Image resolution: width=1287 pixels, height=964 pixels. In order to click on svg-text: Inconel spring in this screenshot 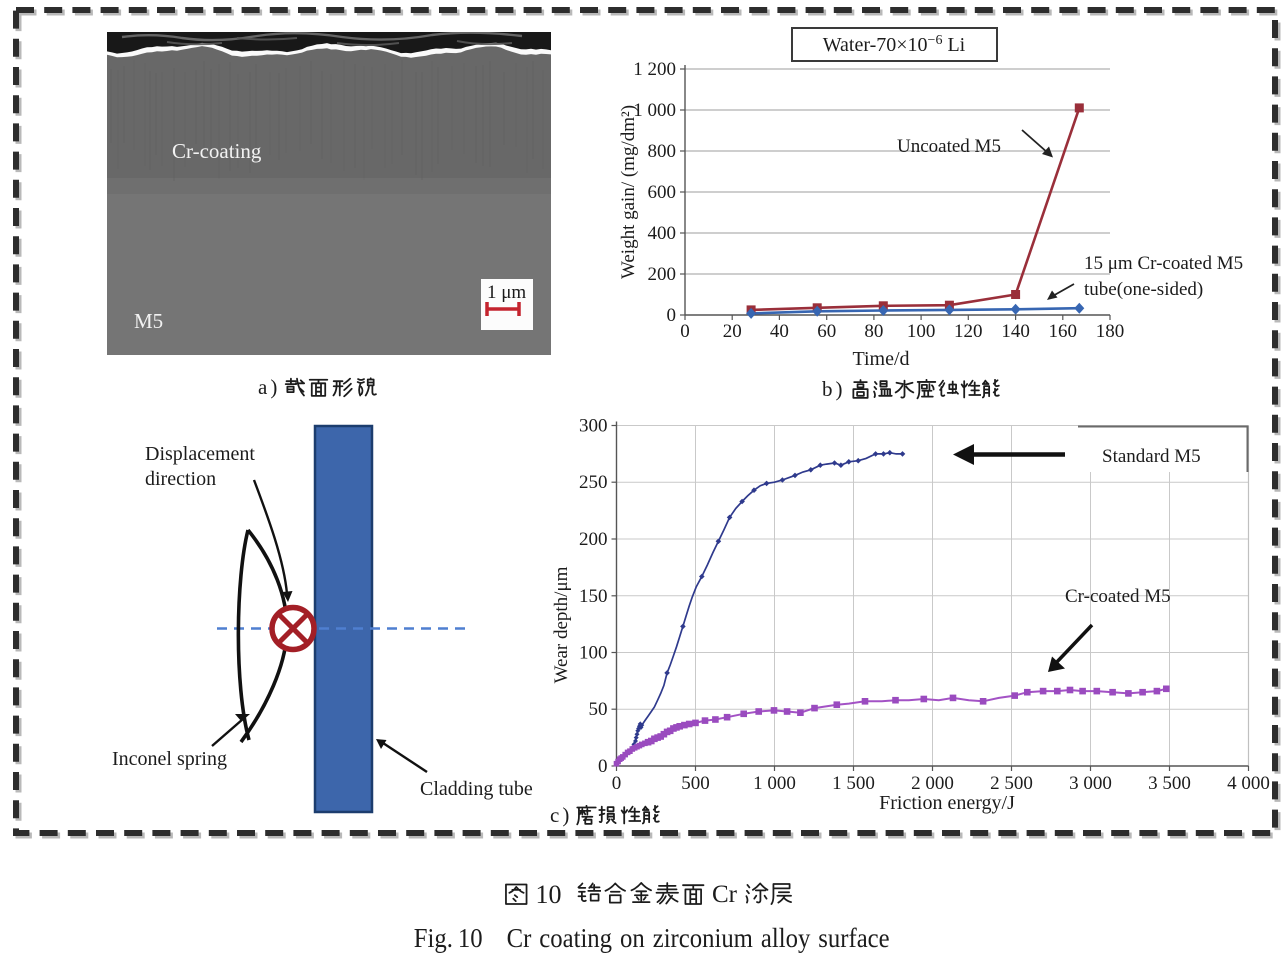, I will do `click(169, 759)`.